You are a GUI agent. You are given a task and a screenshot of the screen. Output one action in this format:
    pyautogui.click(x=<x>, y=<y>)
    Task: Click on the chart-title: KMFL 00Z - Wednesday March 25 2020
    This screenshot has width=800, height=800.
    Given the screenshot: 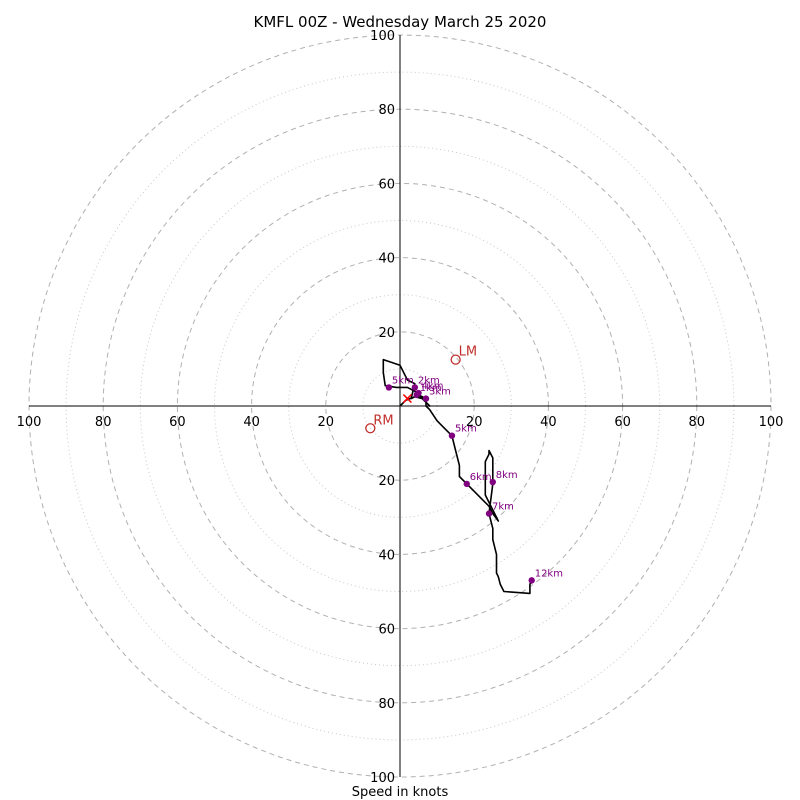 What is the action you would take?
    pyautogui.click(x=400, y=22)
    